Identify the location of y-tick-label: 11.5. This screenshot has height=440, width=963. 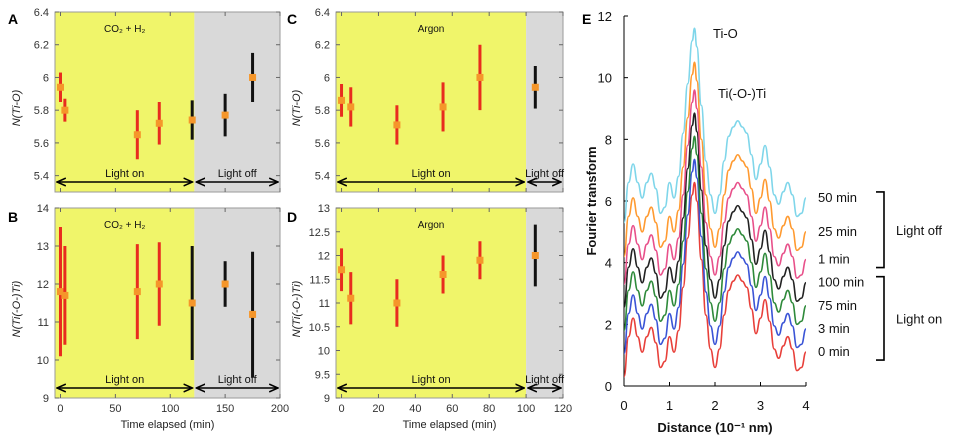
(319, 280).